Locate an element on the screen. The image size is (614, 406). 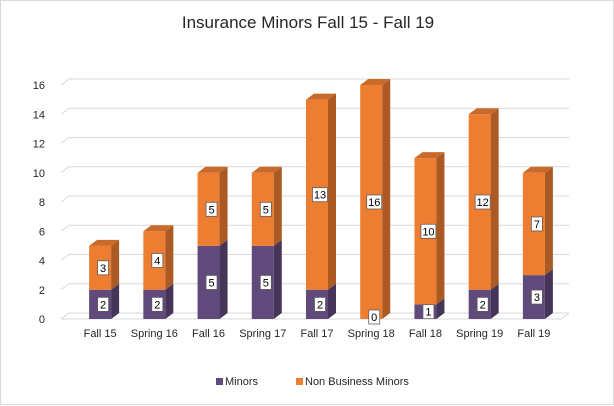
legend: Minors Non Business Minors is located at coordinates (312, 382).